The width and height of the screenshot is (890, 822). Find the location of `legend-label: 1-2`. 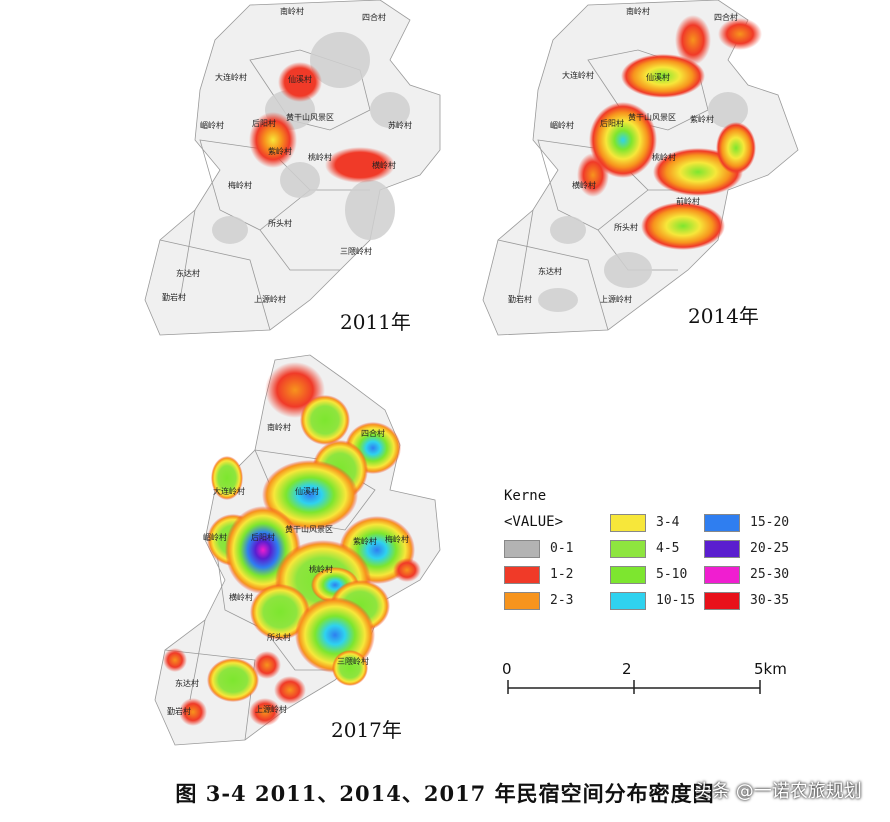

legend-label: 1-2 is located at coordinates (562, 574).